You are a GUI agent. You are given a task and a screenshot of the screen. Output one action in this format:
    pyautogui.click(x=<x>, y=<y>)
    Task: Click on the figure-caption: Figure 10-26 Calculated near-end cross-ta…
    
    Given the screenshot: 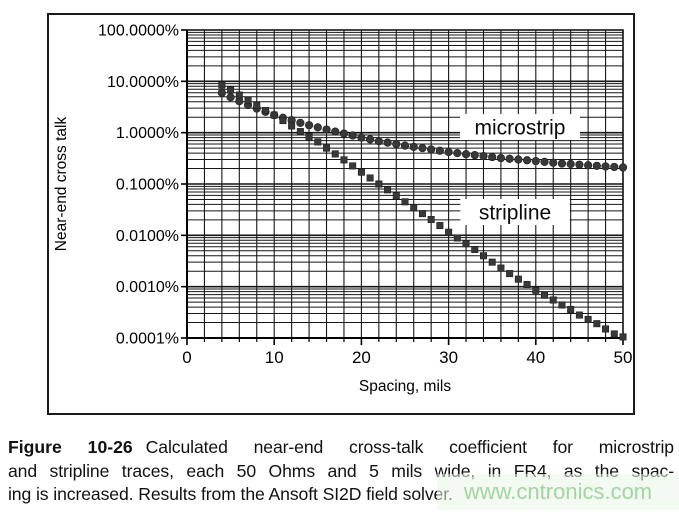 What is the action you would take?
    pyautogui.click(x=341, y=471)
    